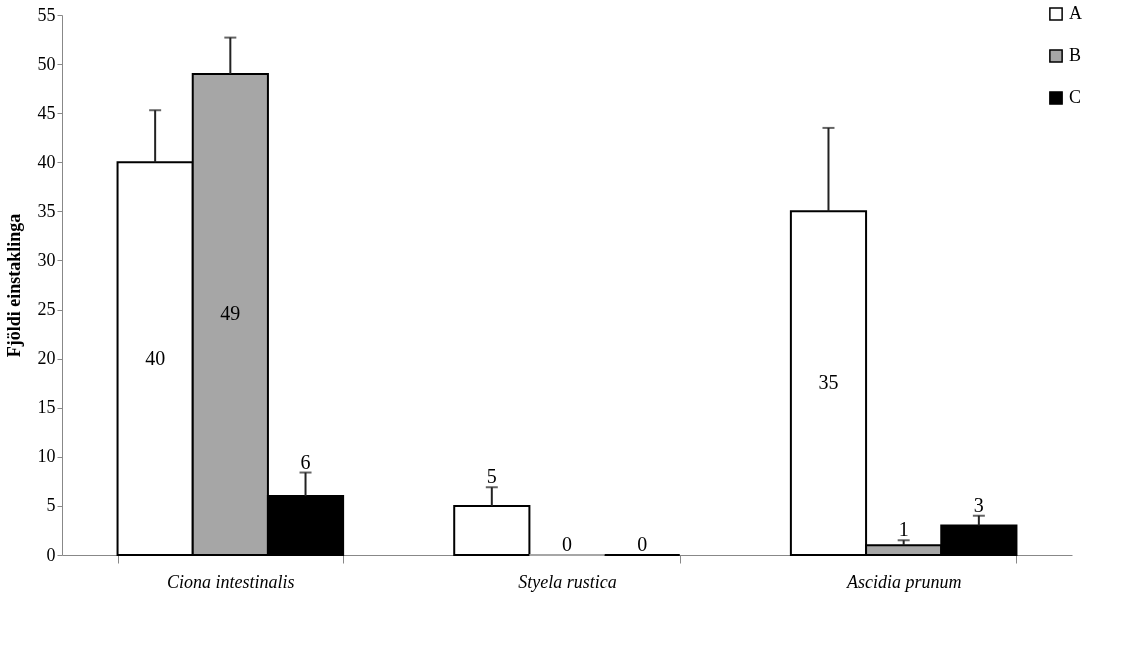 The image size is (1140, 648). I want to click on data-label: 35, so click(828, 382).